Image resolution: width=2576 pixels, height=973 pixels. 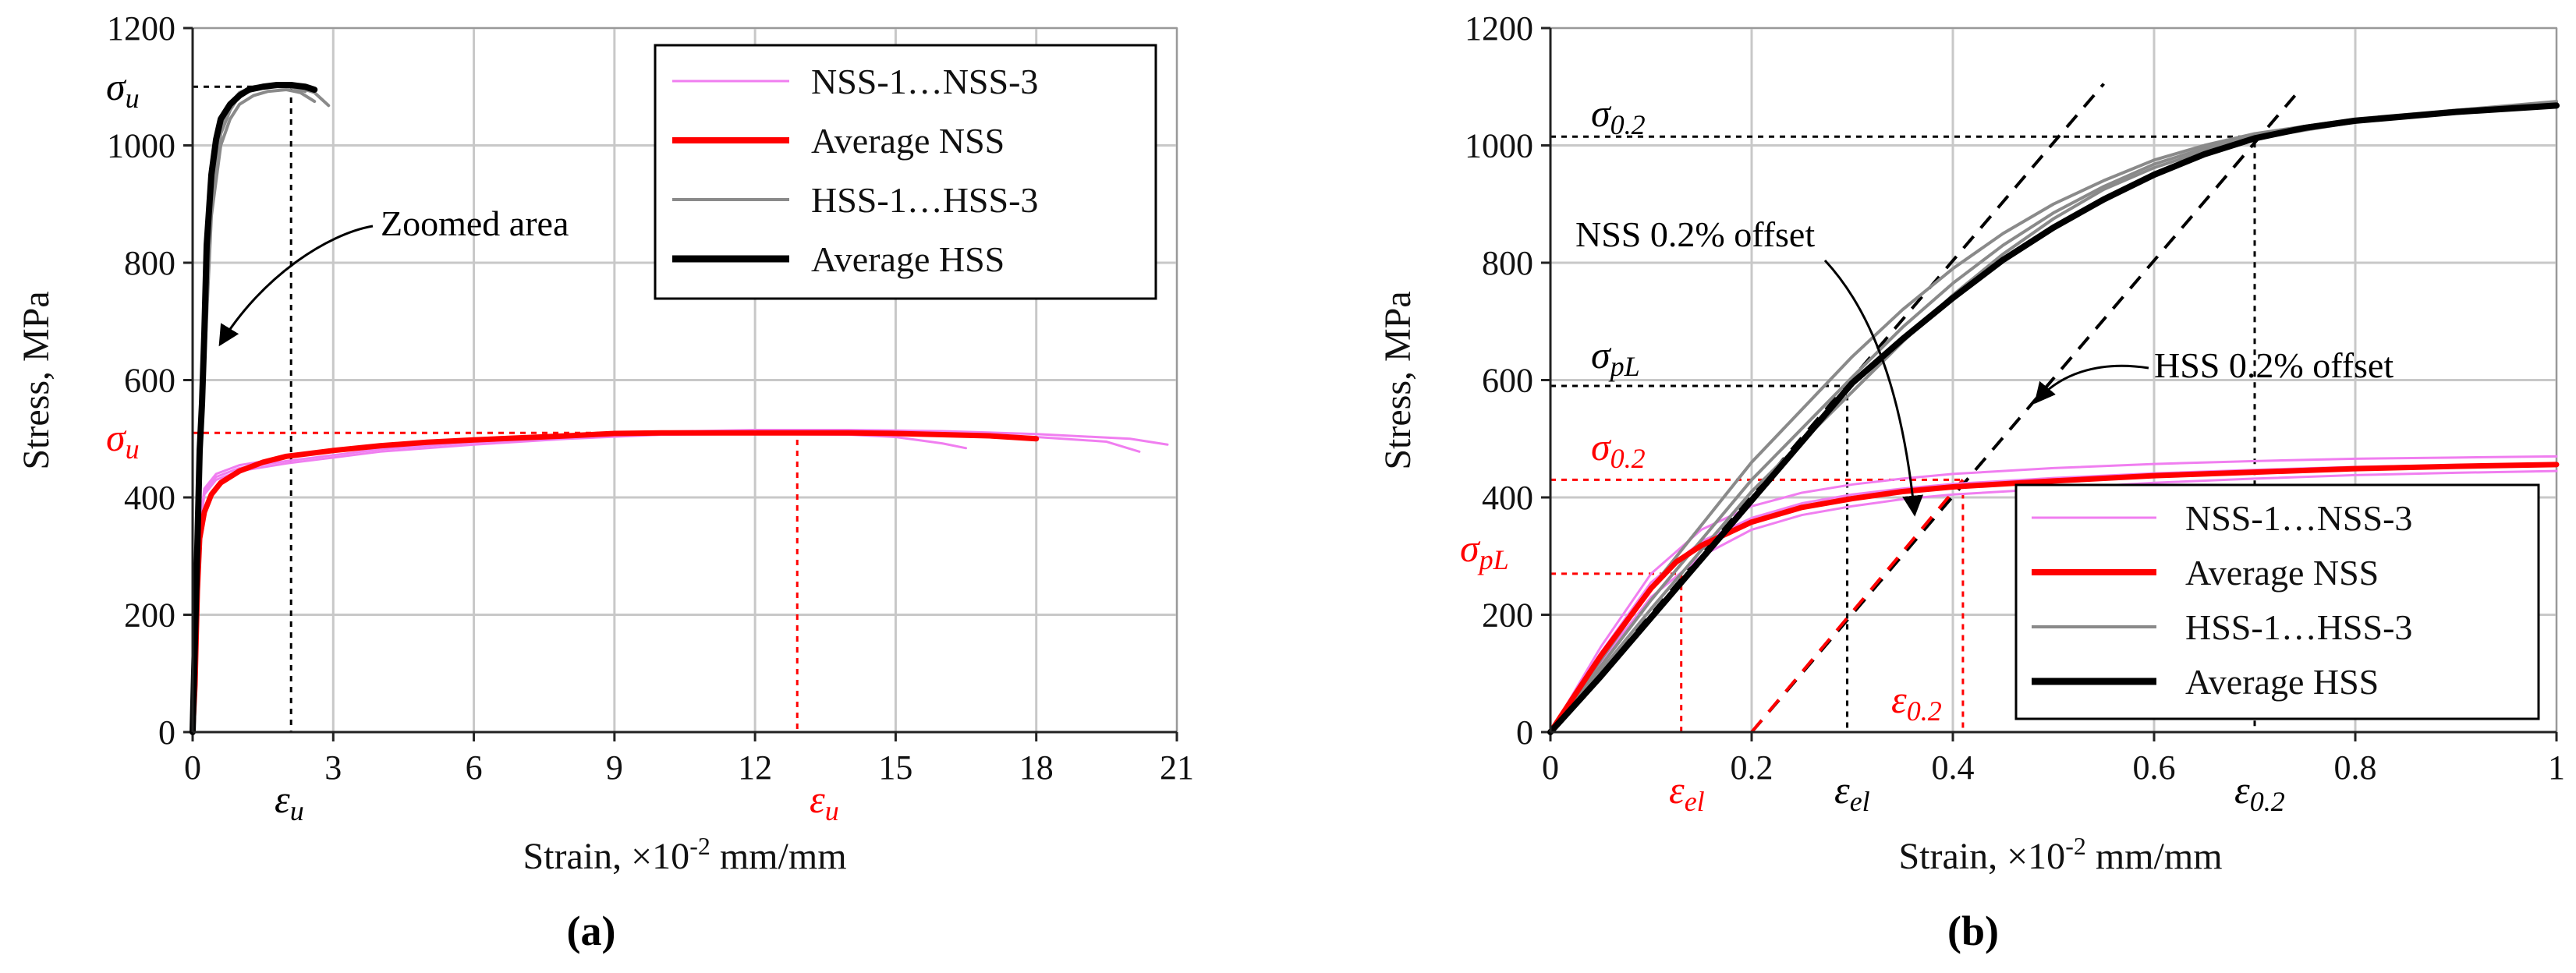 What do you see at coordinates (141, 28) in the screenshot?
I see `panel-a-y-tick-label: 1200` at bounding box center [141, 28].